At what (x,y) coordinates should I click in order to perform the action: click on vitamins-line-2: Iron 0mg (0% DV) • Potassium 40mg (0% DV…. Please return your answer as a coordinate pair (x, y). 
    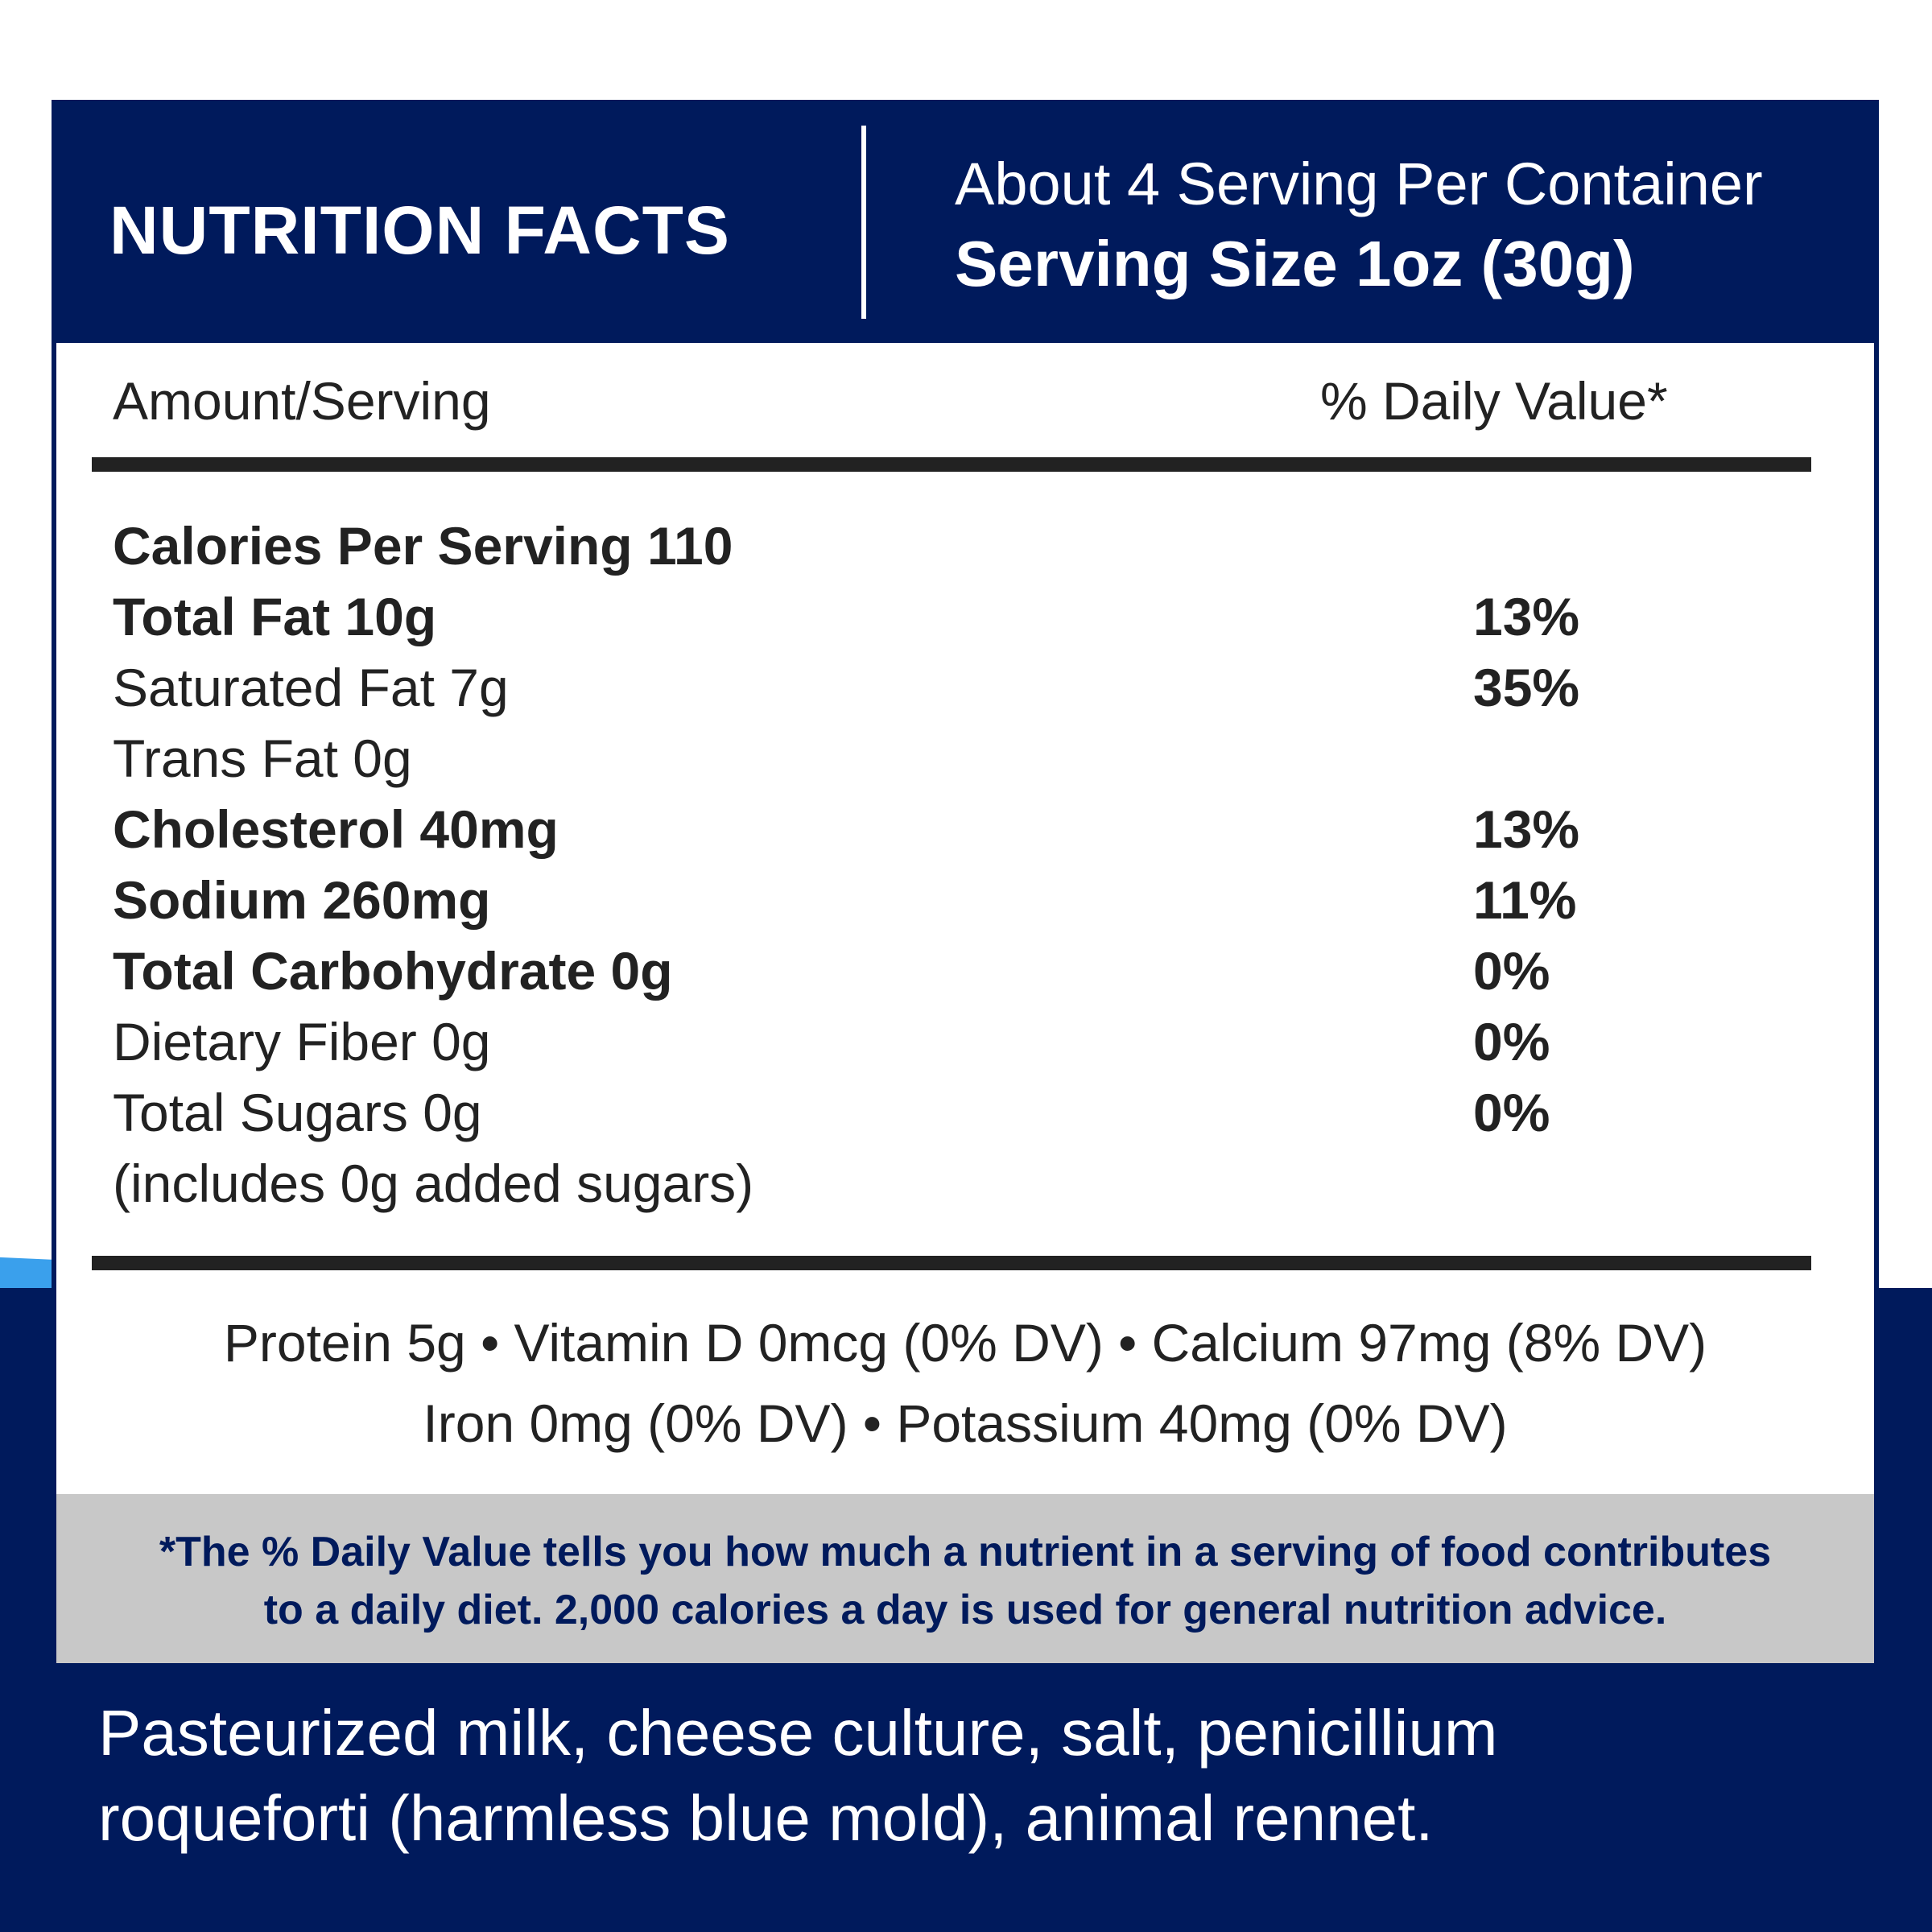
    Looking at the image, I should click on (966, 1423).